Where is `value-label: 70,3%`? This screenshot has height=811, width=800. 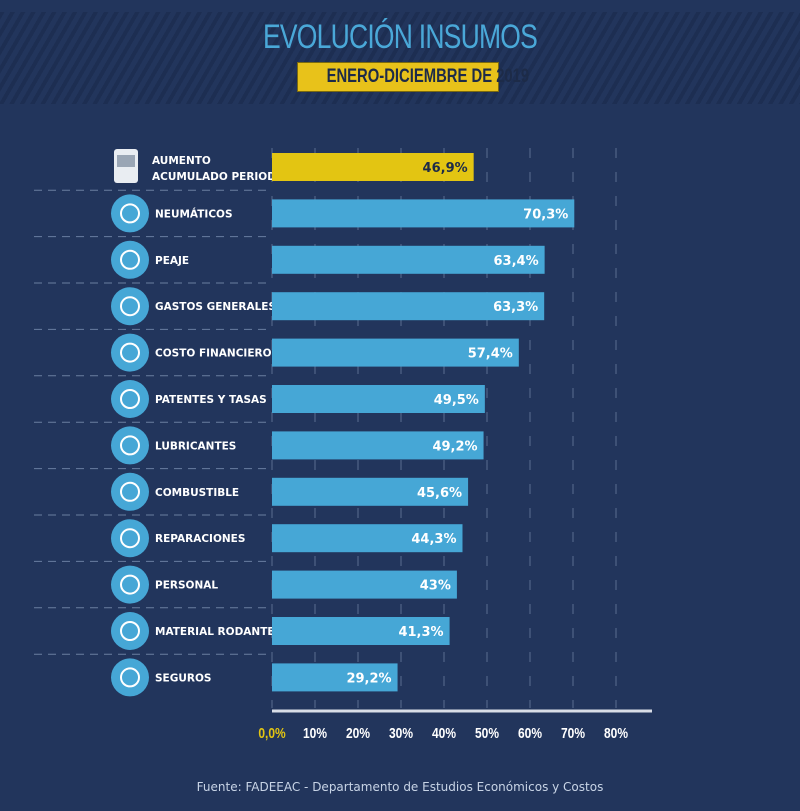 value-label: 70,3% is located at coordinates (545, 214).